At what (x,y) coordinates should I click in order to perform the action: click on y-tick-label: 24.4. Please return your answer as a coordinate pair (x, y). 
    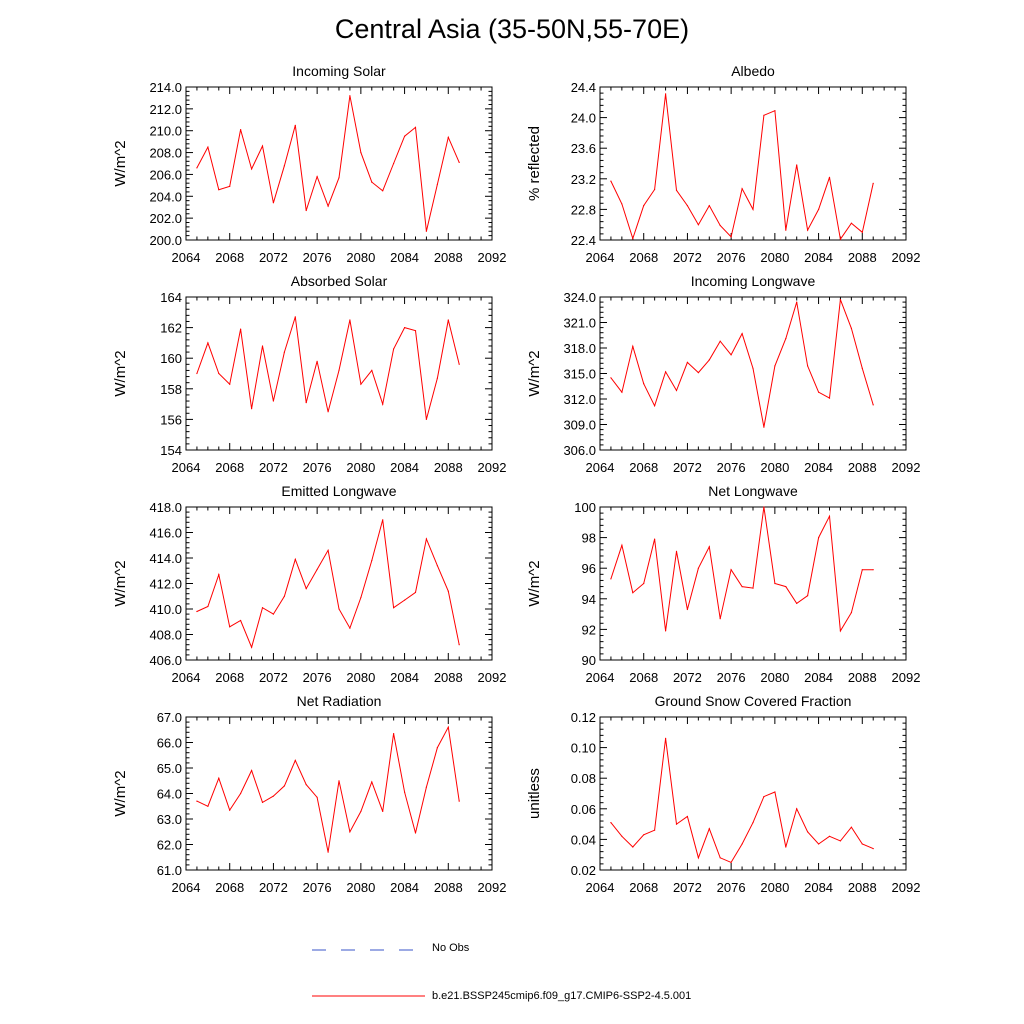
    Looking at the image, I should click on (583, 87).